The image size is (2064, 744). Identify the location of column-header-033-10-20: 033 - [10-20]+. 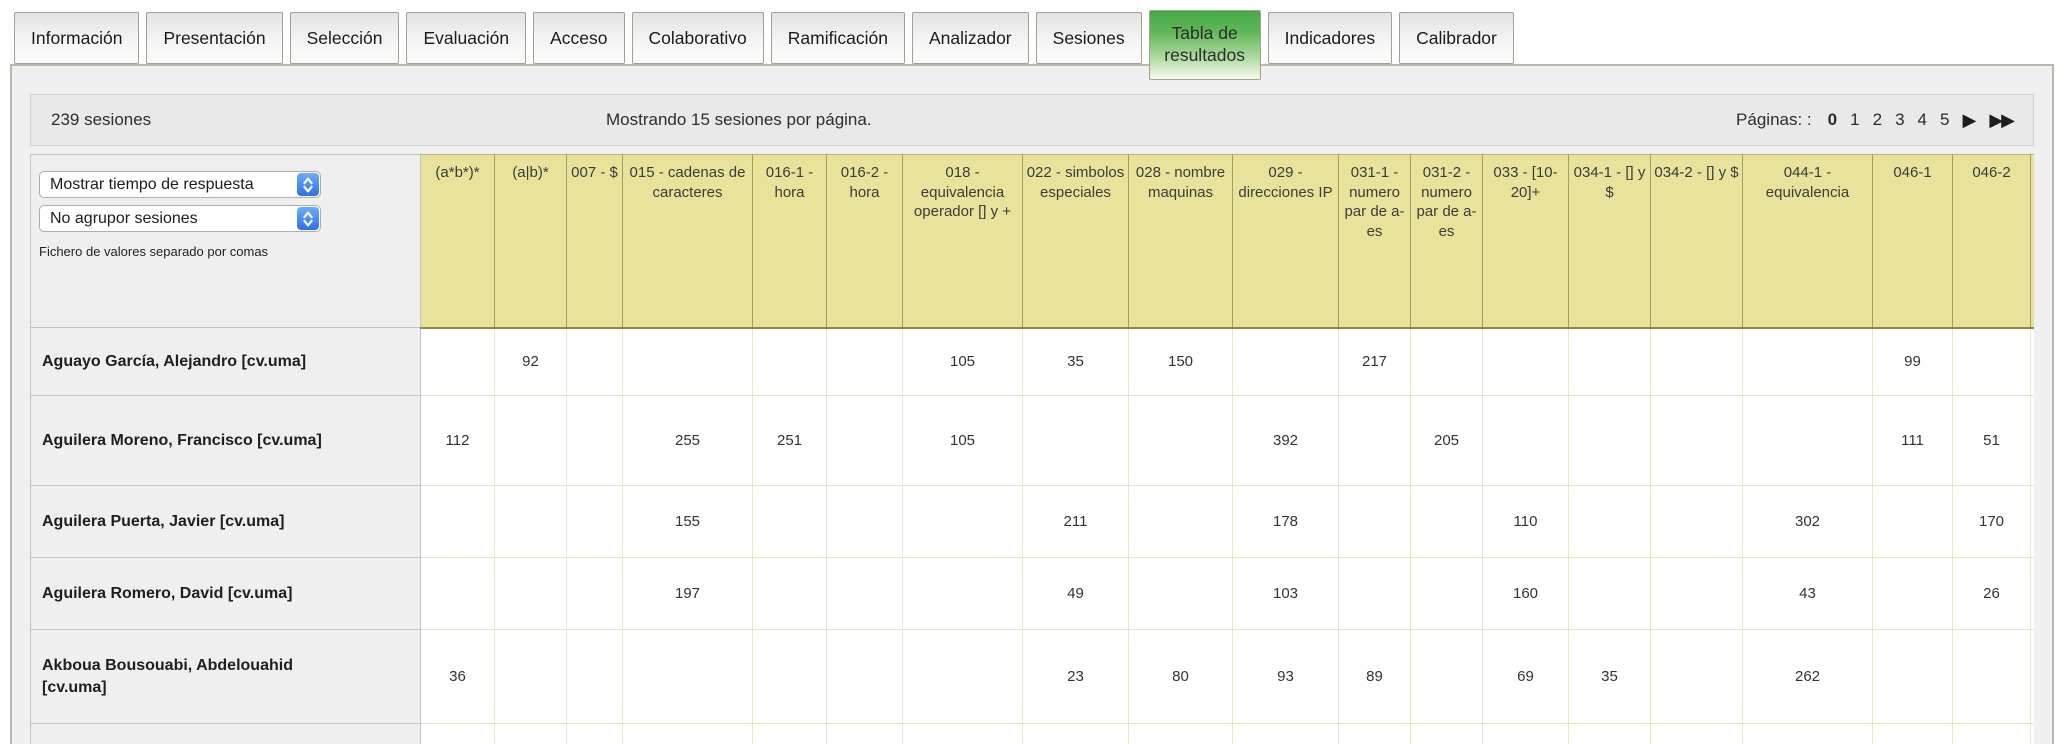
(1525, 241).